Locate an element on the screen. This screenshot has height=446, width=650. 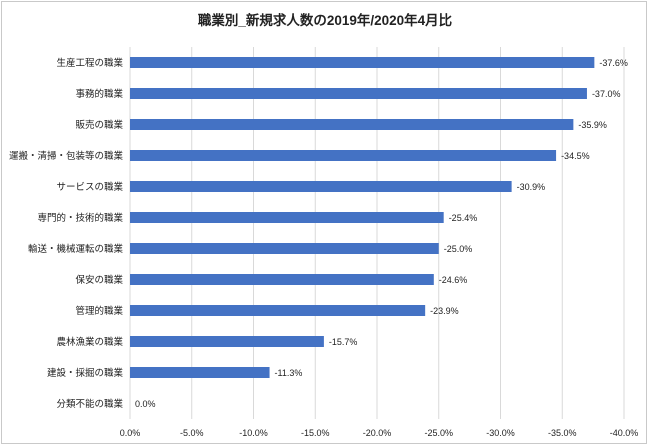
category-label: 専門的・技術的職業 is located at coordinates (80, 218).